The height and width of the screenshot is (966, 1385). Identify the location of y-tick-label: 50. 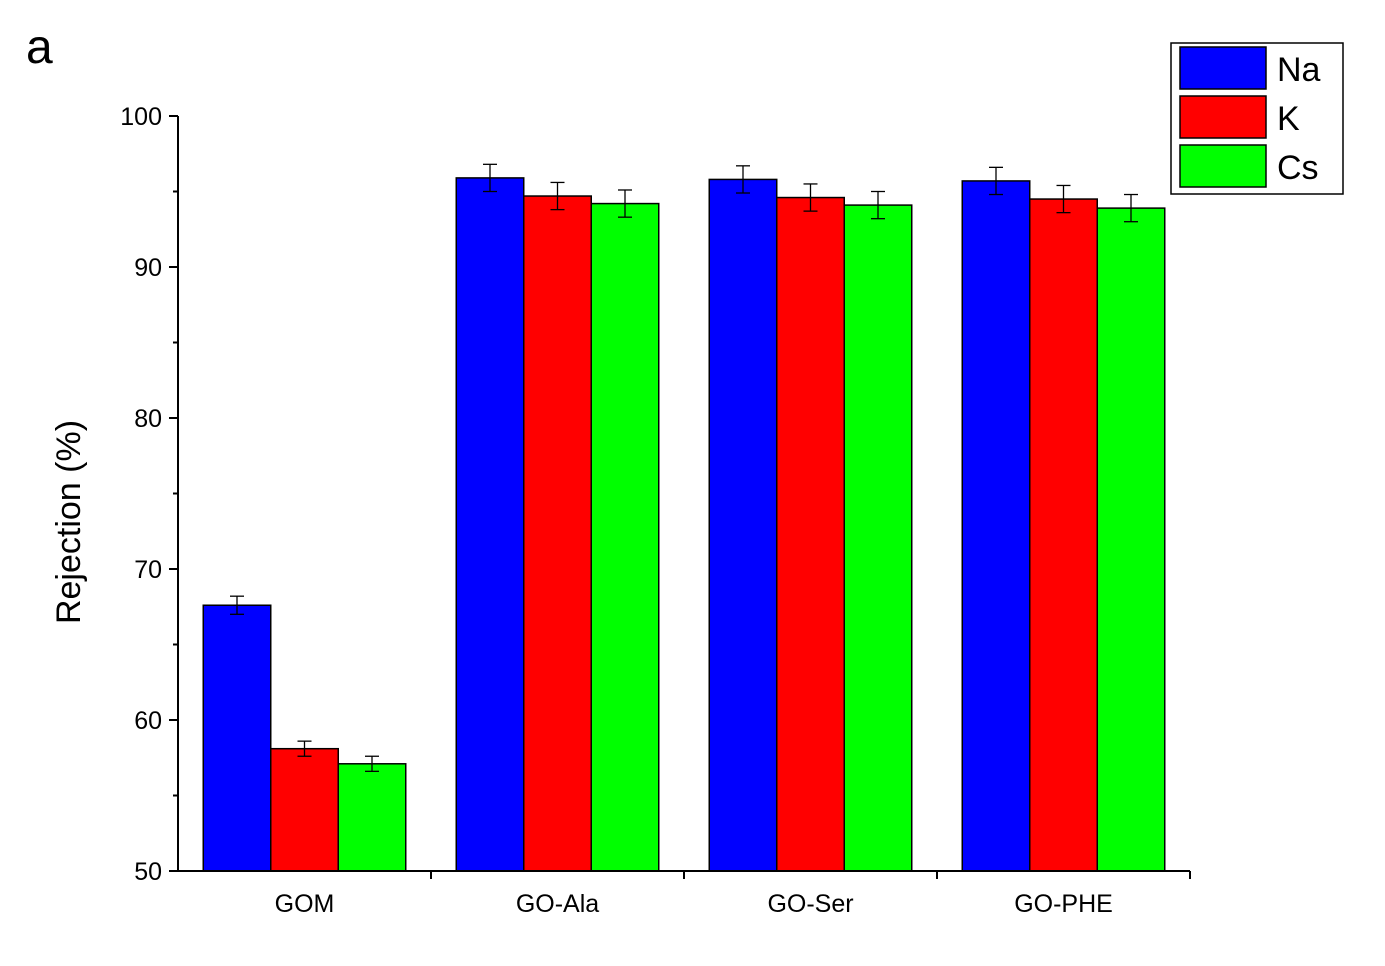
(148, 872).